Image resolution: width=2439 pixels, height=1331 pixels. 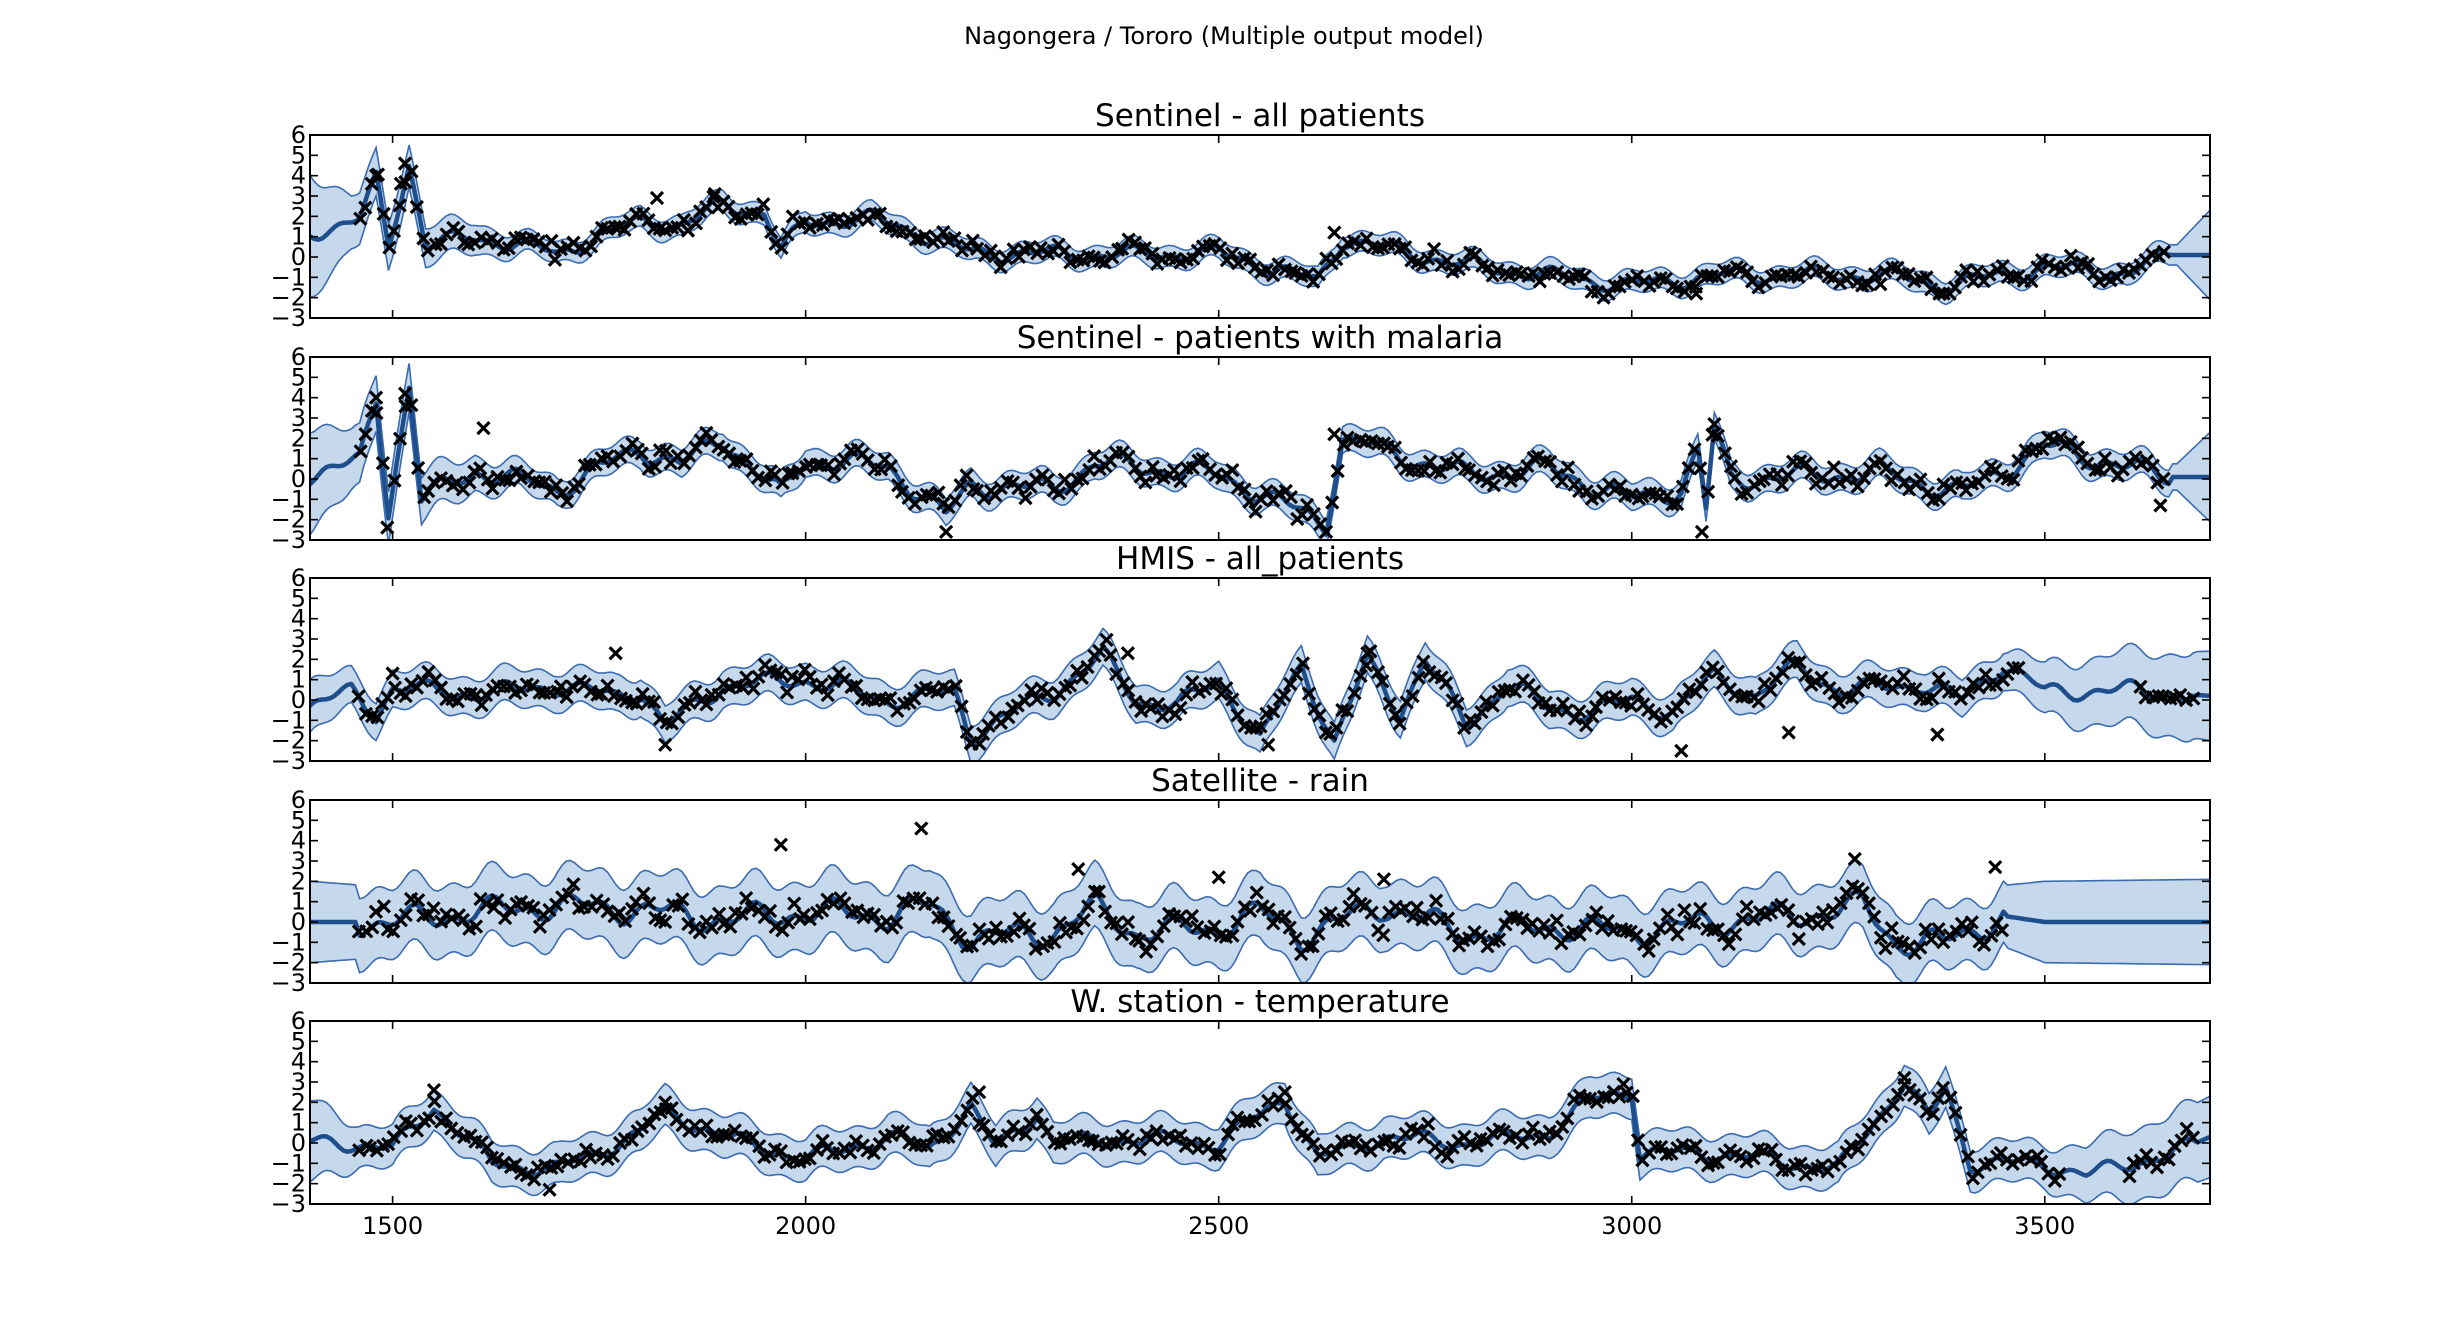 I want to click on y-tick-label: 3, so click(x=298, y=418).